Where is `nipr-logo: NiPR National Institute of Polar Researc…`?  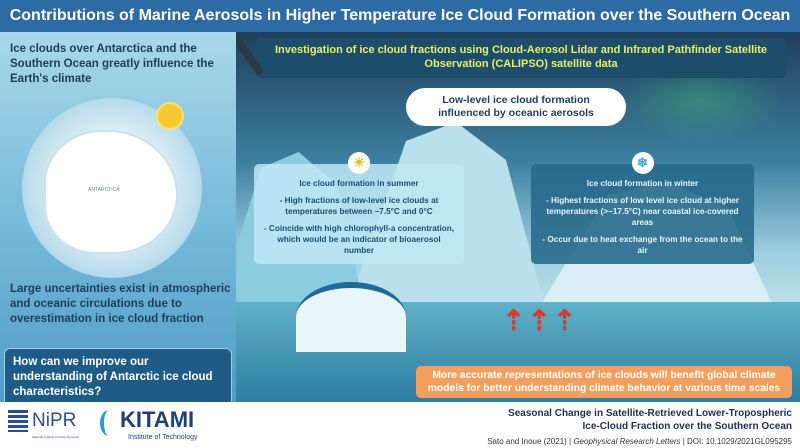 nipr-logo: NiPR National Institute of Polar Researc… is located at coordinates (43, 426).